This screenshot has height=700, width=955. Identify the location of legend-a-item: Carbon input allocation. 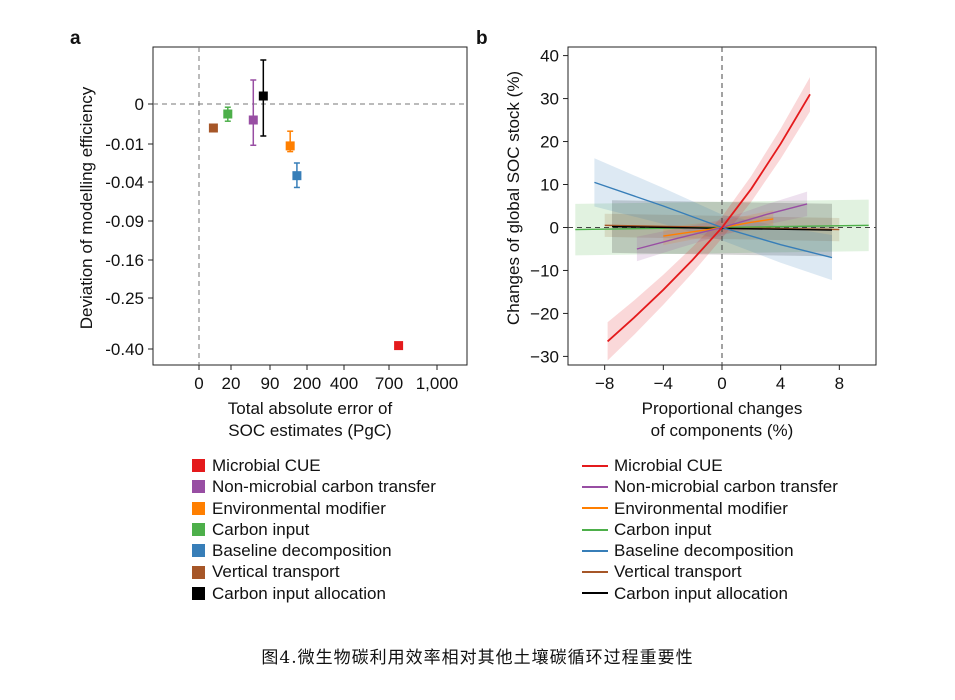
(314, 593).